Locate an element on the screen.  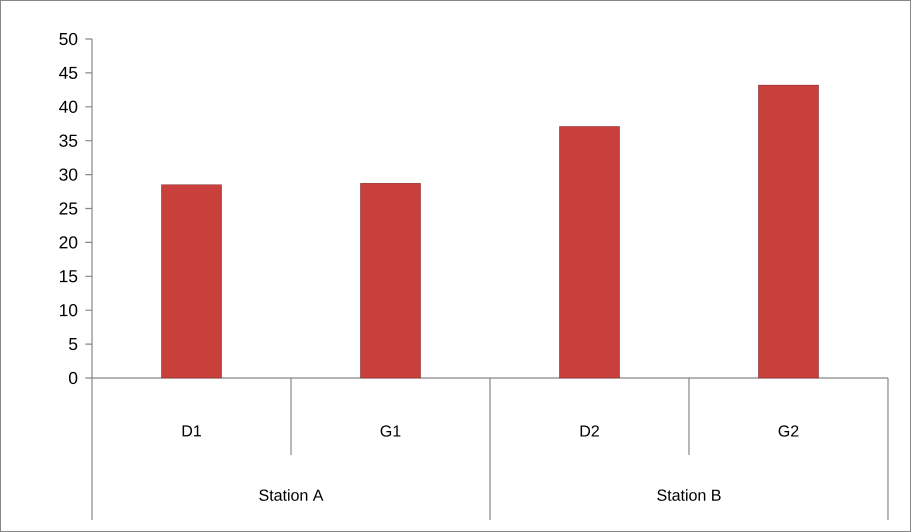
x-tick-label: D1 is located at coordinates (191, 430).